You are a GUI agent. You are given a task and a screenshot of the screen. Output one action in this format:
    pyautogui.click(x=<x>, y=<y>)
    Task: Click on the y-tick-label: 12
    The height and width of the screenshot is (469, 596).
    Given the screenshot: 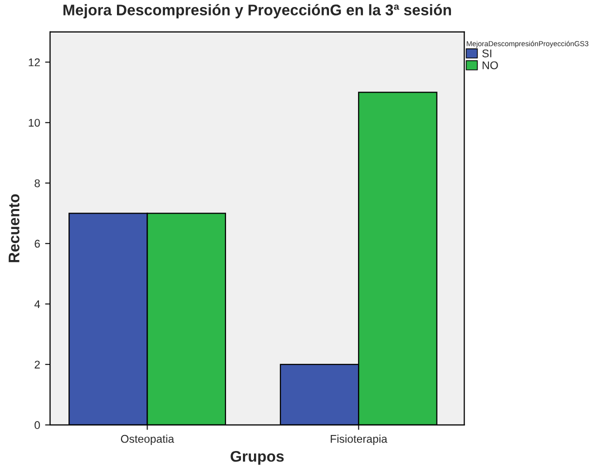 What is the action you would take?
    pyautogui.click(x=34, y=62)
    